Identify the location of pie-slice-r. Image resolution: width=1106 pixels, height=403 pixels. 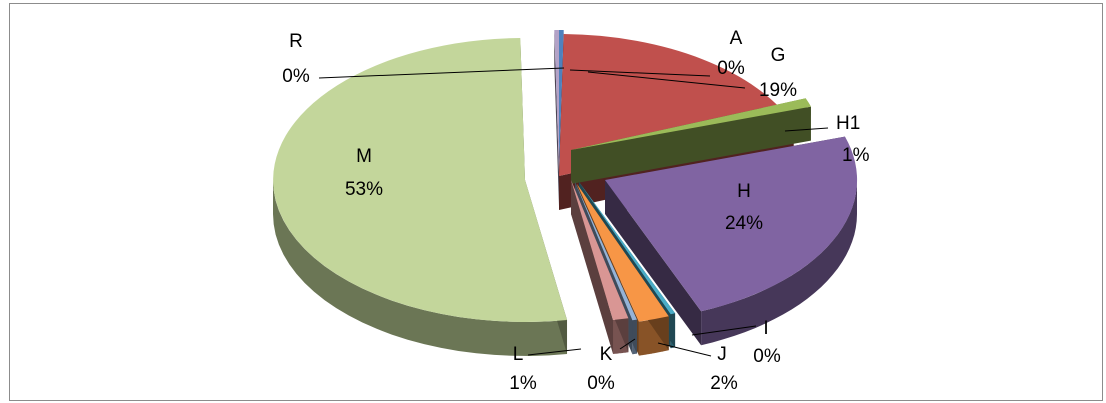
(556, 118).